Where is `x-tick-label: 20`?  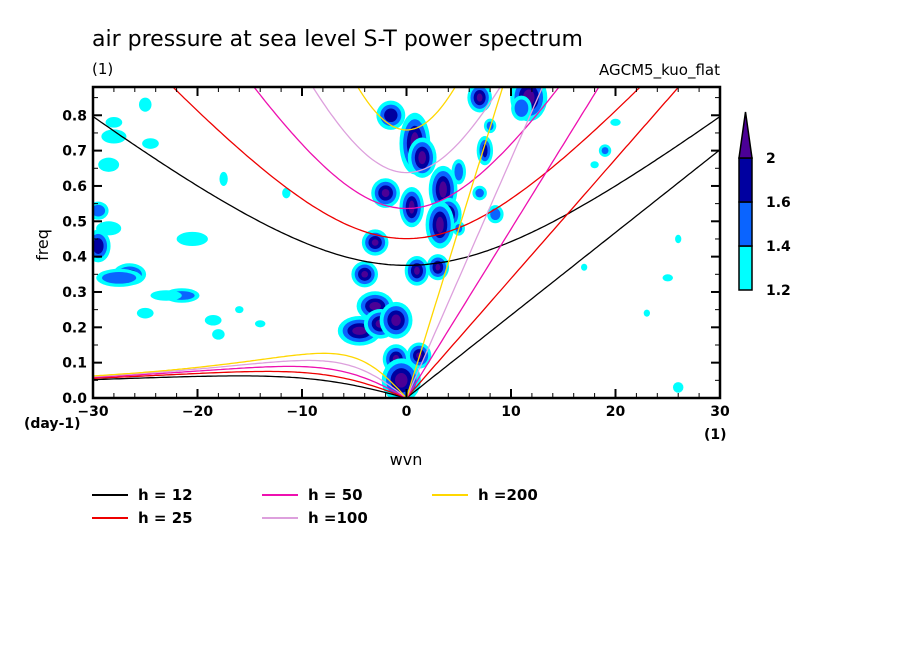 x-tick-label: 20 is located at coordinates (616, 412).